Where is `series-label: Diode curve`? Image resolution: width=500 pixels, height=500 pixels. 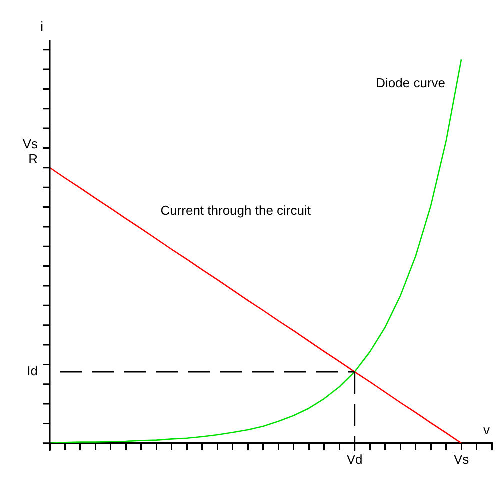
series-label: Diode curve is located at coordinates (411, 82).